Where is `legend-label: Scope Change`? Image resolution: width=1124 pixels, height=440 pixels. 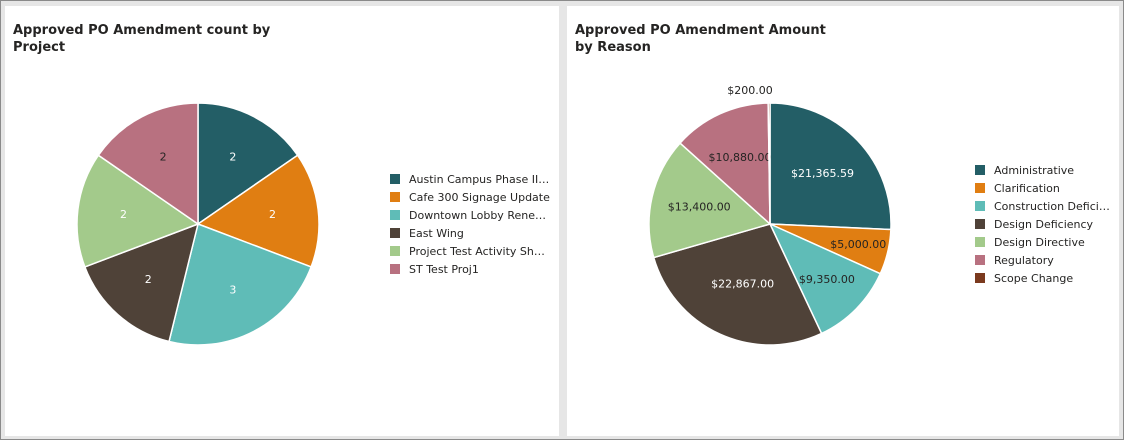 legend-label: Scope Change is located at coordinates (1034, 278).